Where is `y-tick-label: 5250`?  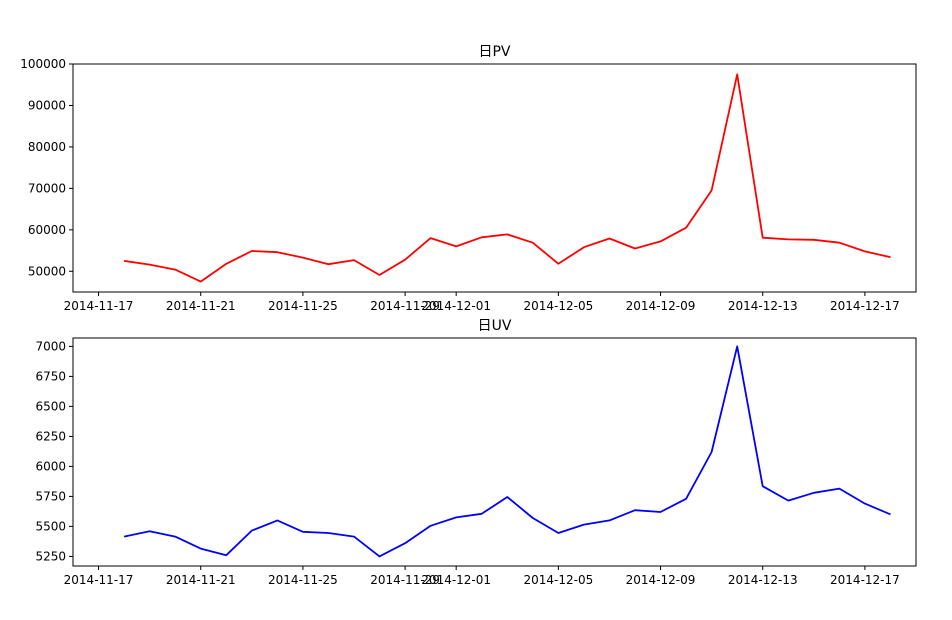
y-tick-label: 5250 is located at coordinates (50, 556).